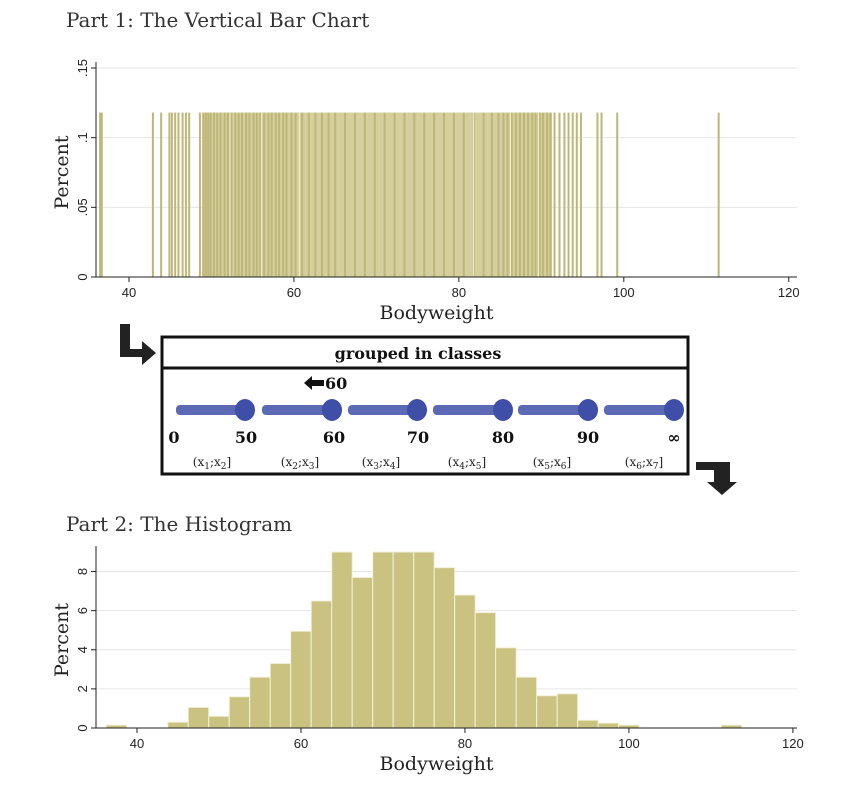 This screenshot has width=861, height=787. What do you see at coordinates (82, 610) in the screenshot?
I see `y-tick-label: 6` at bounding box center [82, 610].